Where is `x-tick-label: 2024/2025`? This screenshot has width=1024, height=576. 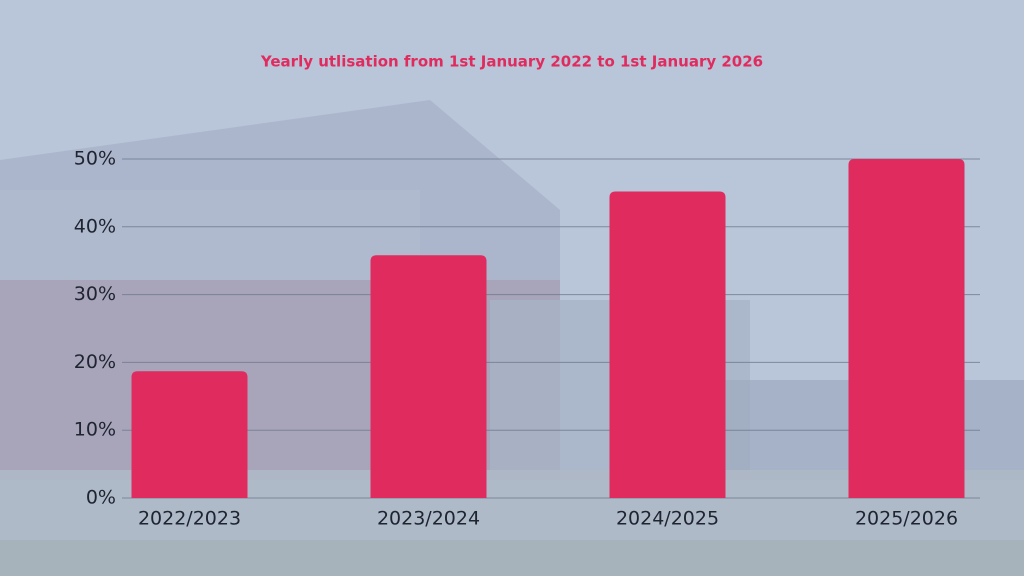
x-tick-label: 2024/2025 is located at coordinates (667, 519).